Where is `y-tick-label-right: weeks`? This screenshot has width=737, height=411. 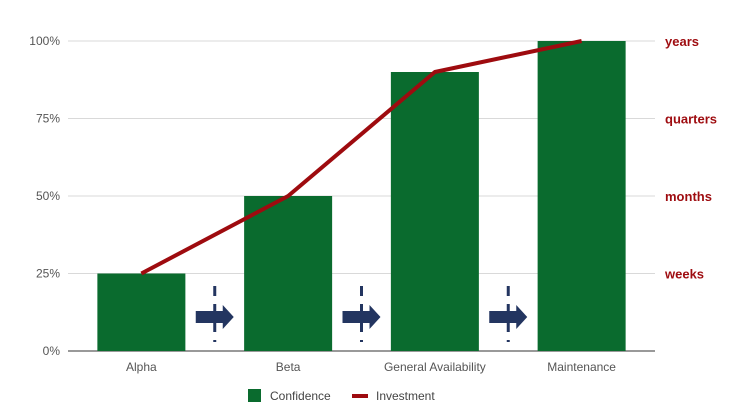
y-tick-label-right: weeks is located at coordinates (684, 274).